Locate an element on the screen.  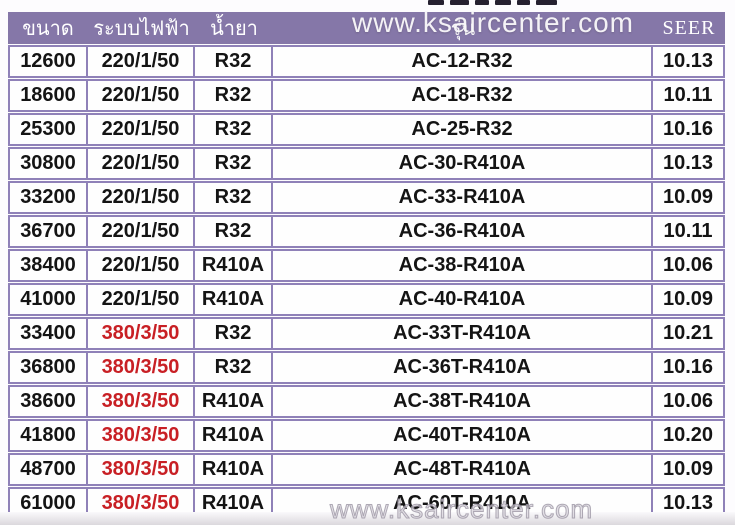
table-row: 41000 220/1/50 R410A AC-40-R410A 10.09 is located at coordinates (366, 299).